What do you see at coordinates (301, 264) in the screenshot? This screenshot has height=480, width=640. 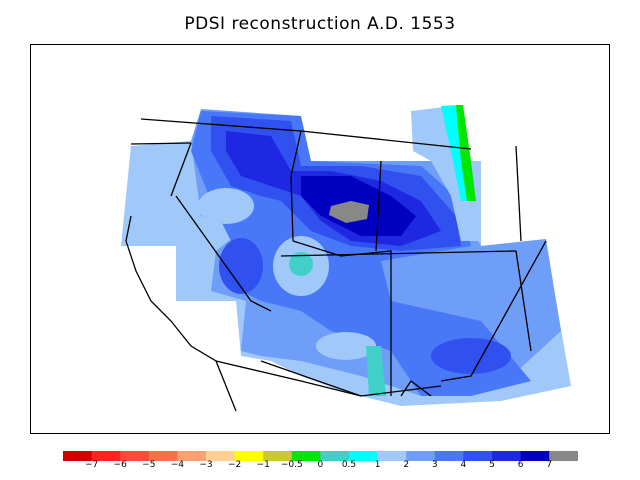 I see `field-spot-center-inner` at bounding box center [301, 264].